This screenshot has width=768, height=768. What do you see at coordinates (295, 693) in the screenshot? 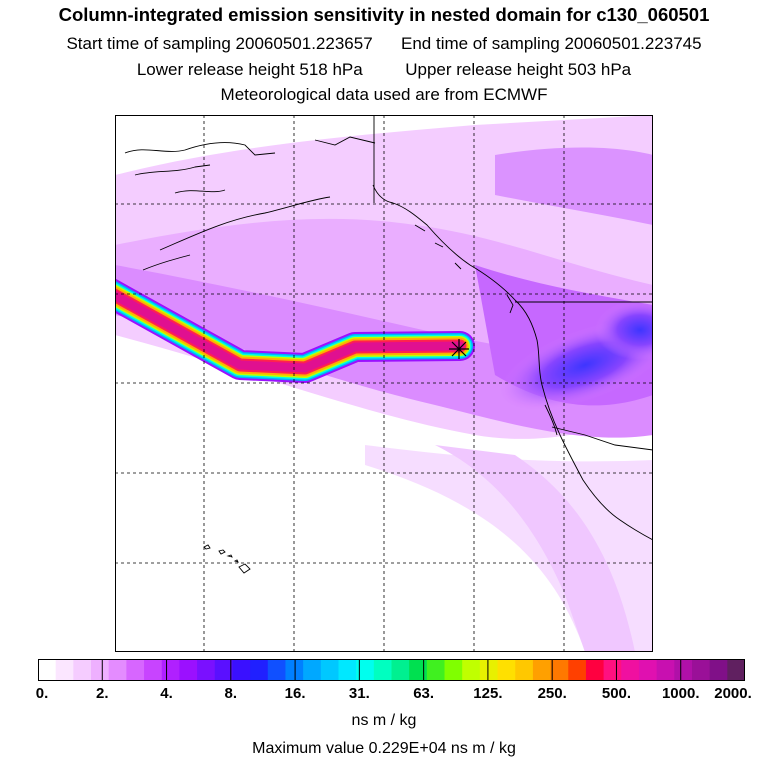
I see `colorbar-tick-label: 16.` at bounding box center [295, 693].